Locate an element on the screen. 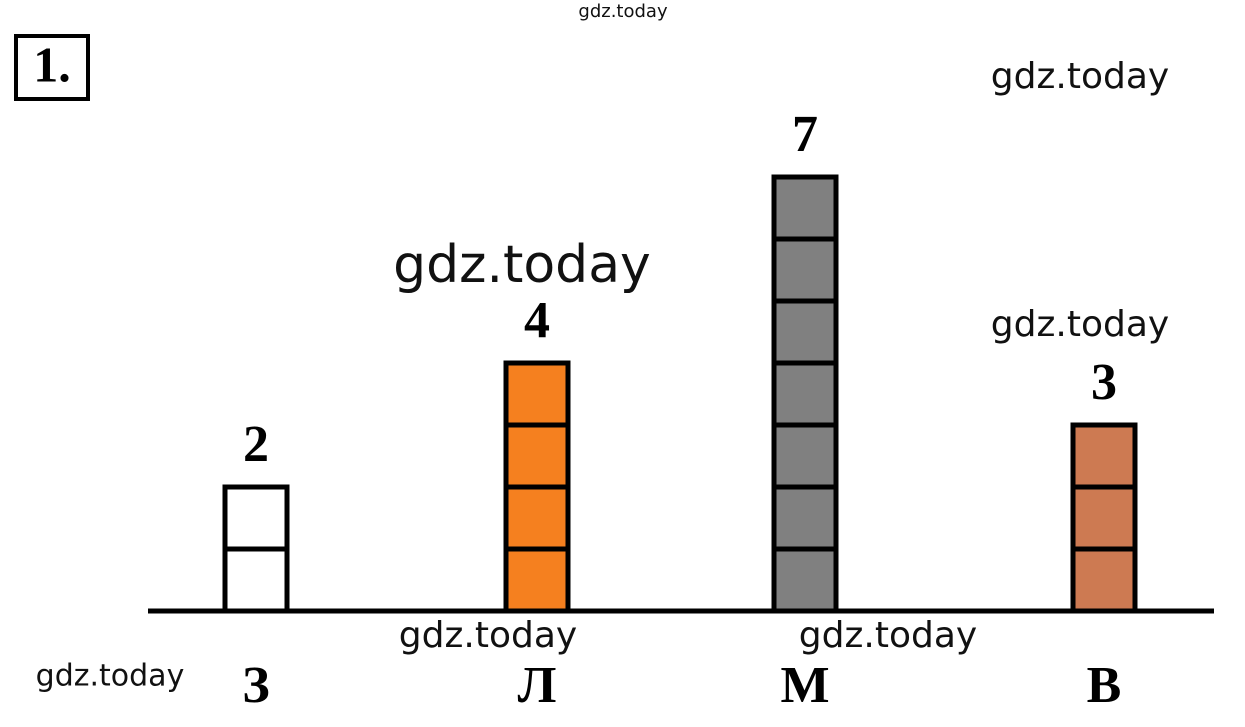 Image resolution: width=1245 pixels, height=727 pixels. category-label: М is located at coordinates (804, 685).